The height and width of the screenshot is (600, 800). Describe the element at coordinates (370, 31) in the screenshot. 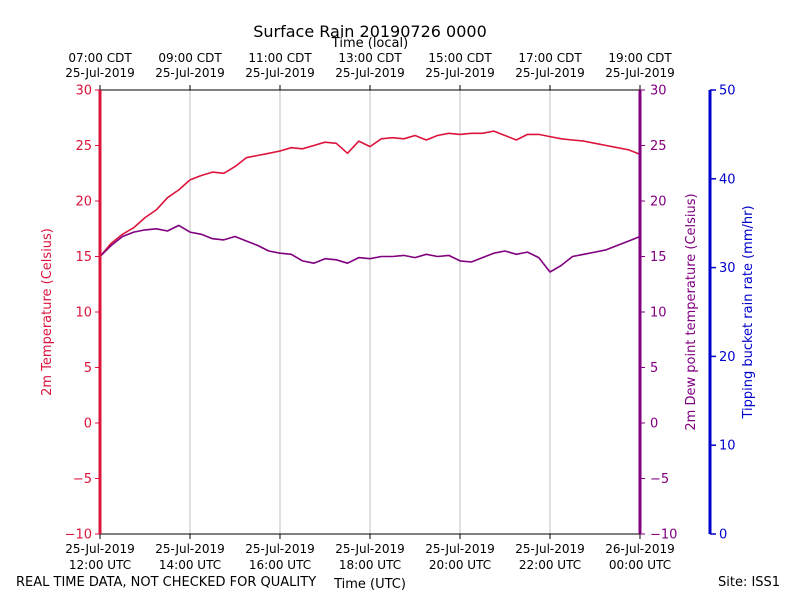

I see `chart-title: Surface Rain 20190726 0000` at that location.